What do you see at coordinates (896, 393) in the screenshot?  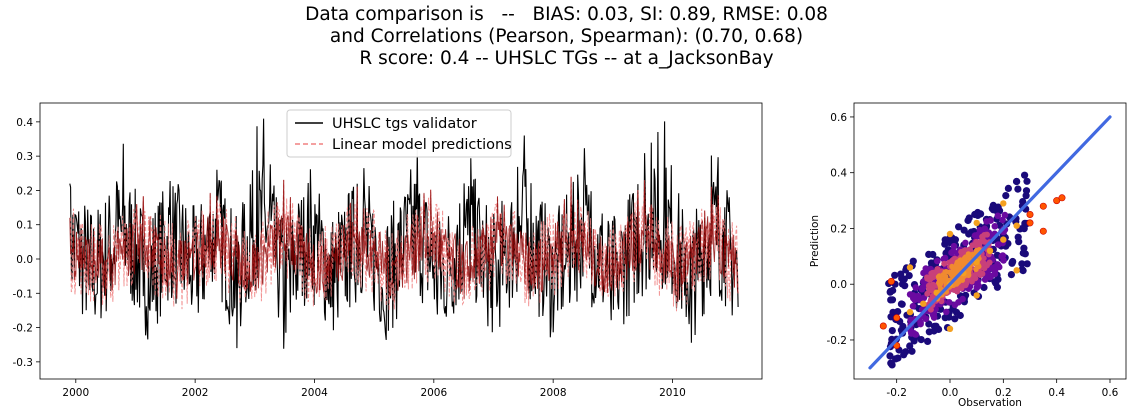 I see `sc-x-tick-label: -0.2` at bounding box center [896, 393].